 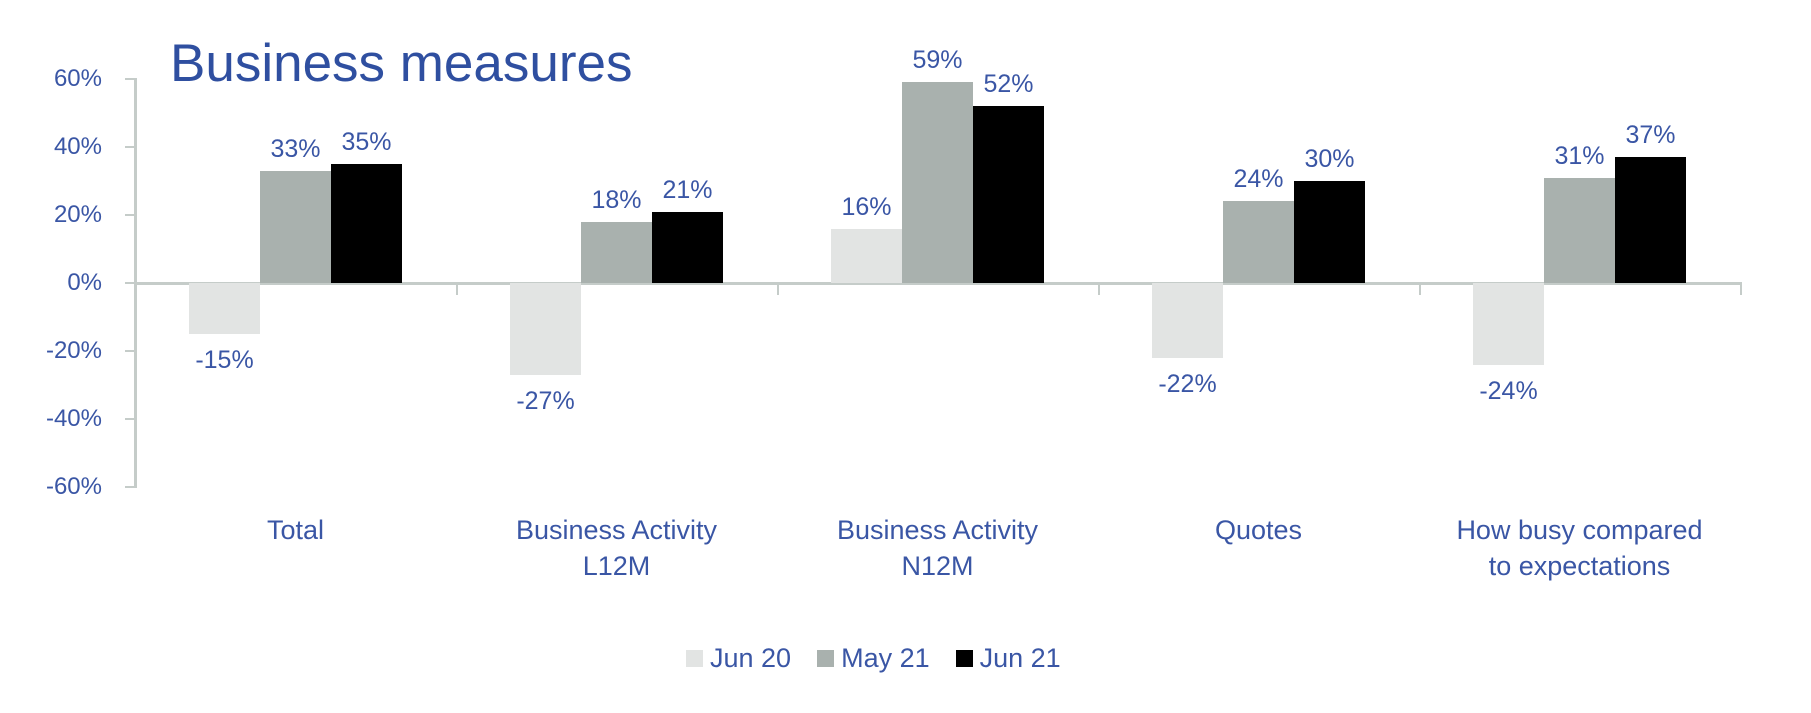 I want to click on data-label: 31%, so click(x=1579, y=155).